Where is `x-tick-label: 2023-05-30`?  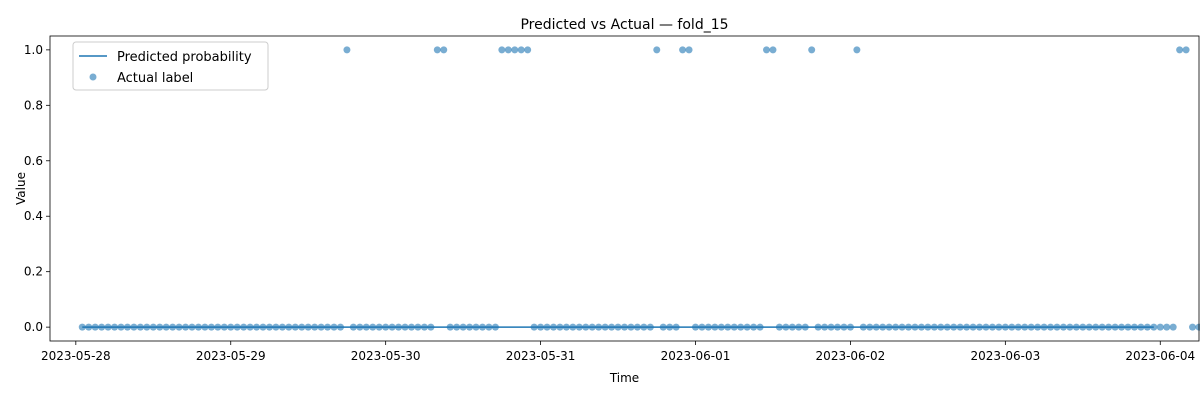
x-tick-label: 2023-05-30 is located at coordinates (386, 356).